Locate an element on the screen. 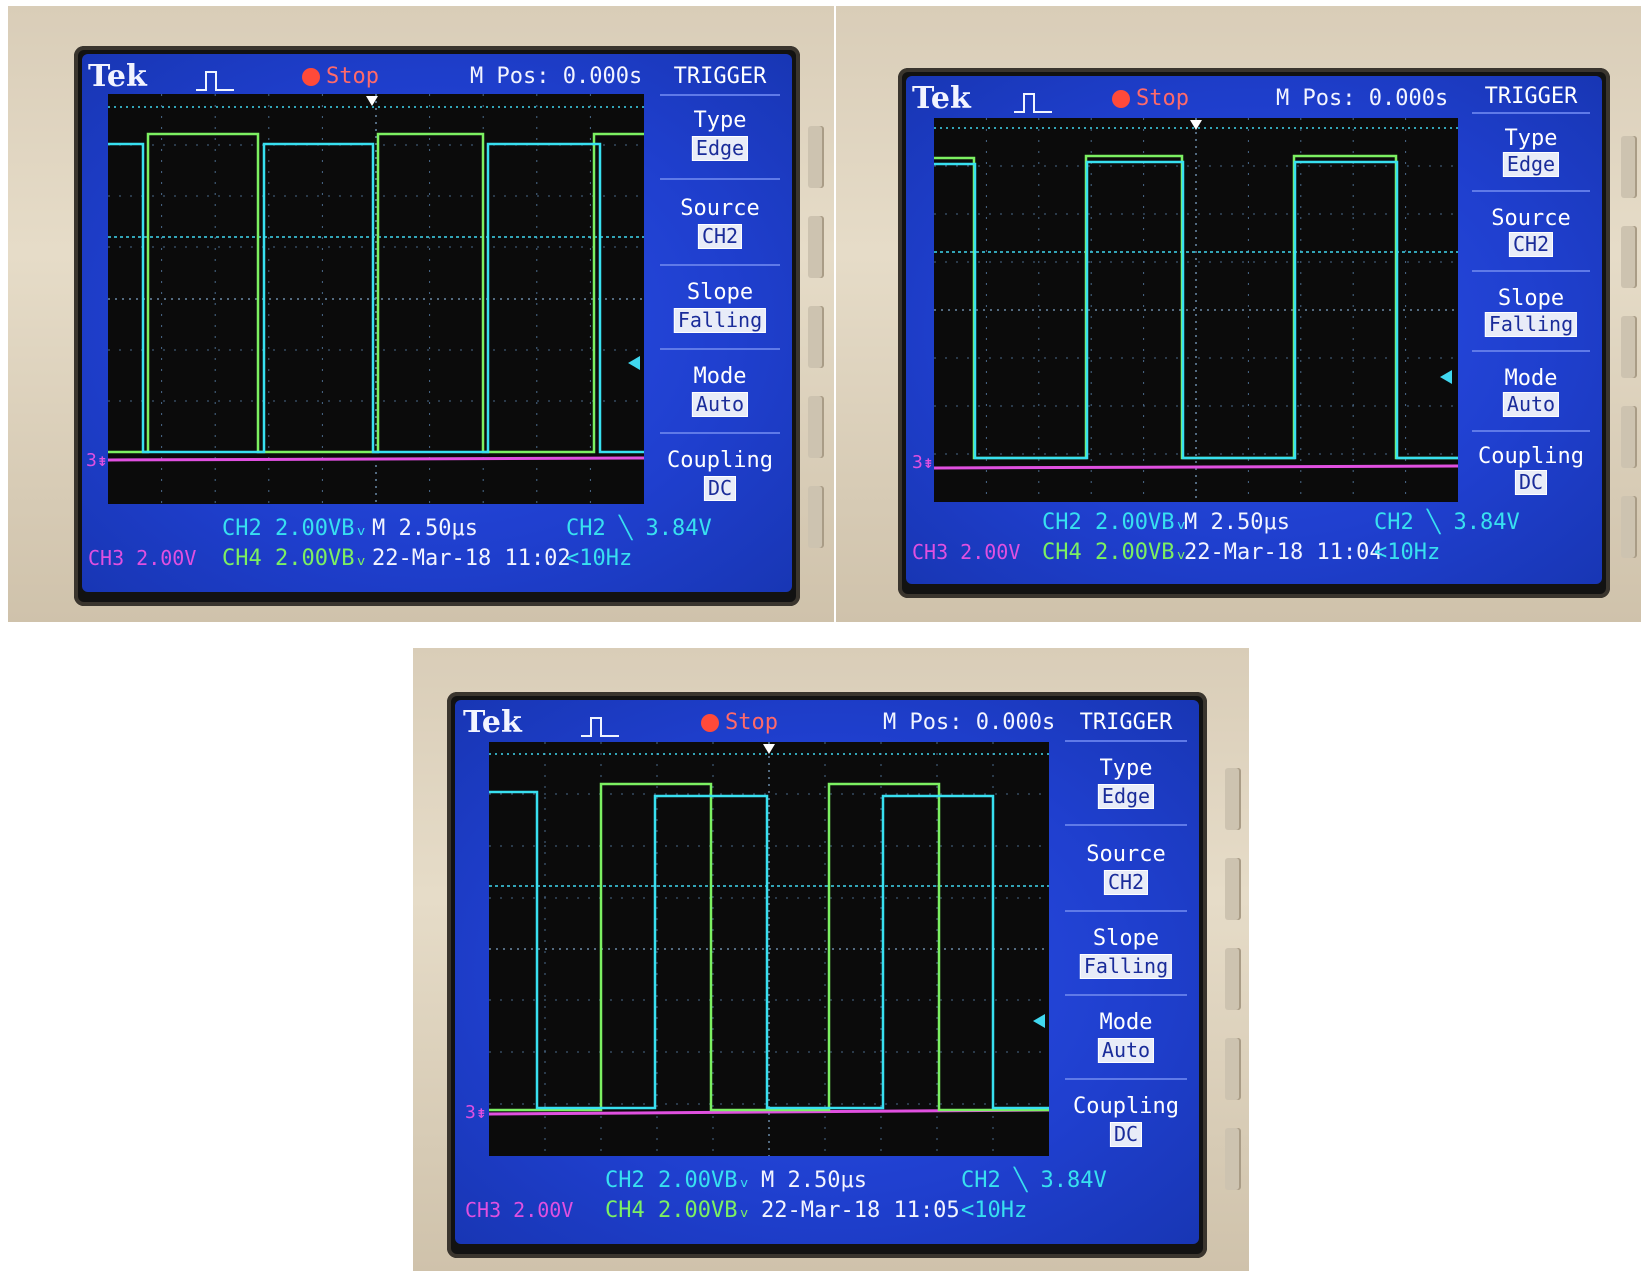 The width and height of the screenshot is (1641, 1271). datetime-readout: 22-Mar-18 11:02 is located at coordinates (471, 558).